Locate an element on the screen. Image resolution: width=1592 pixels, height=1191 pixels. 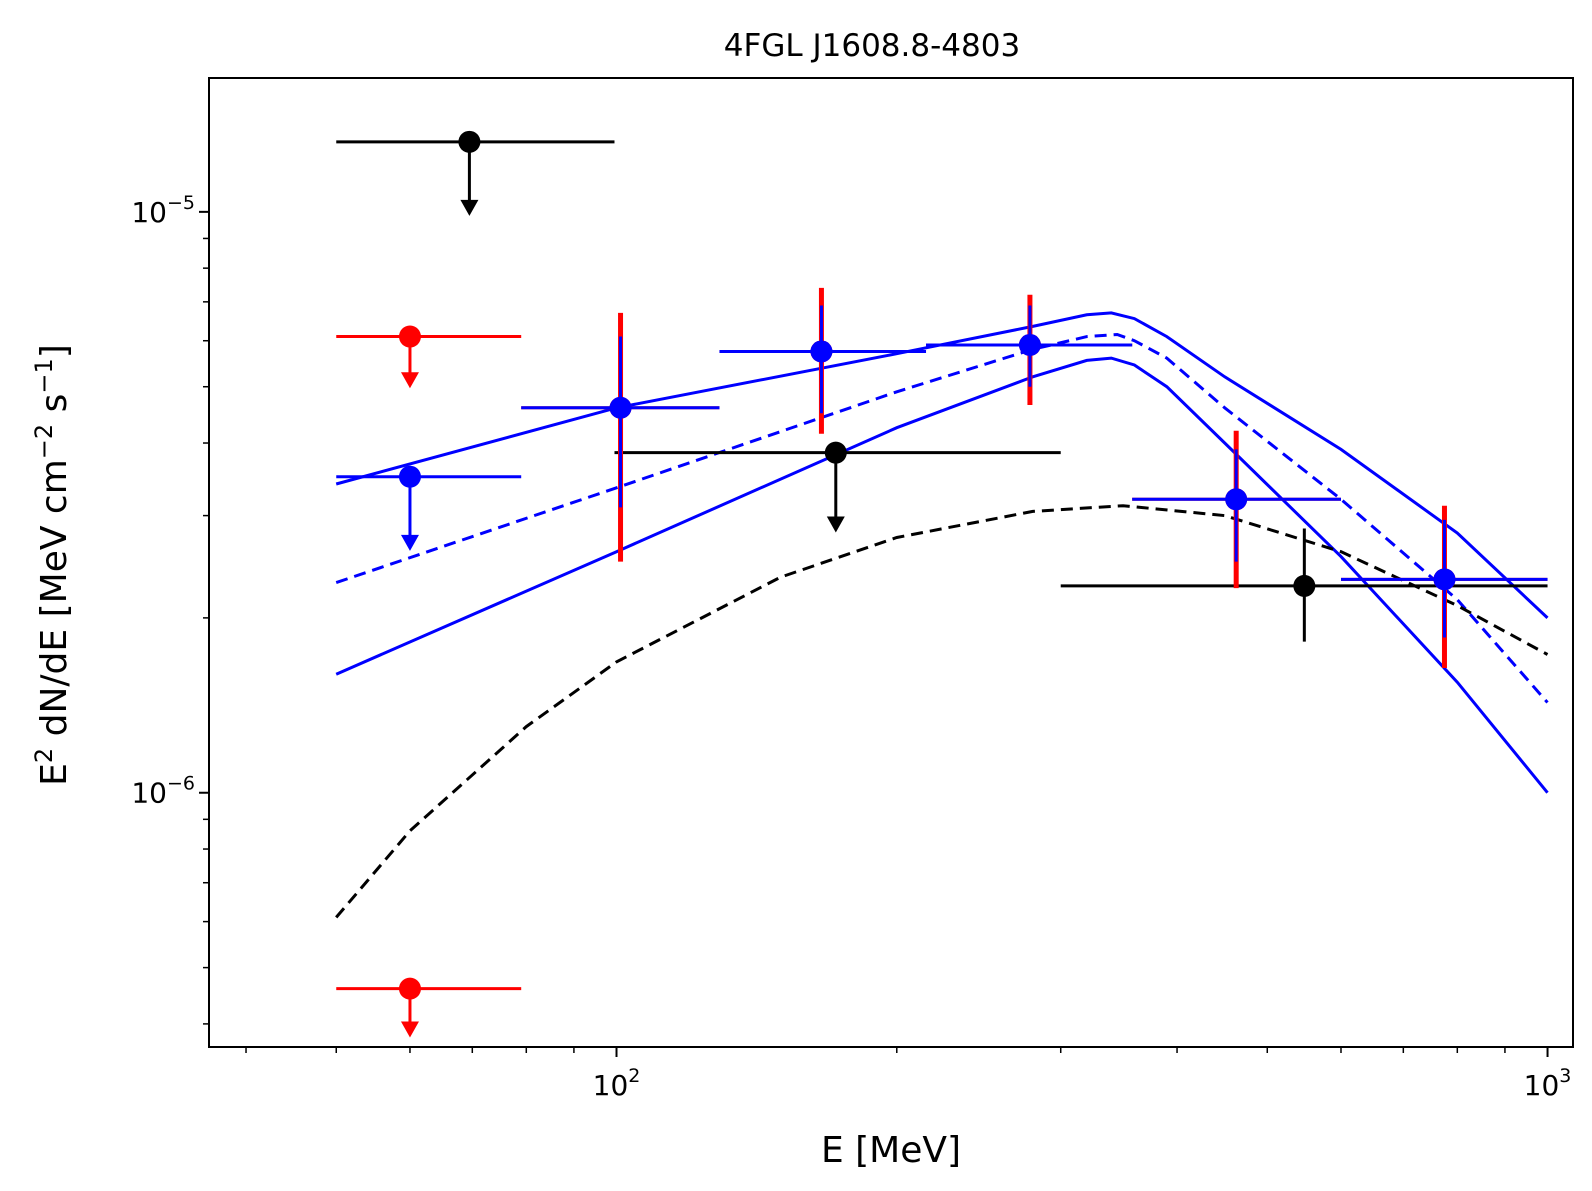
chart-title: 4FGL J1608.8-4803 is located at coordinates (872, 46).